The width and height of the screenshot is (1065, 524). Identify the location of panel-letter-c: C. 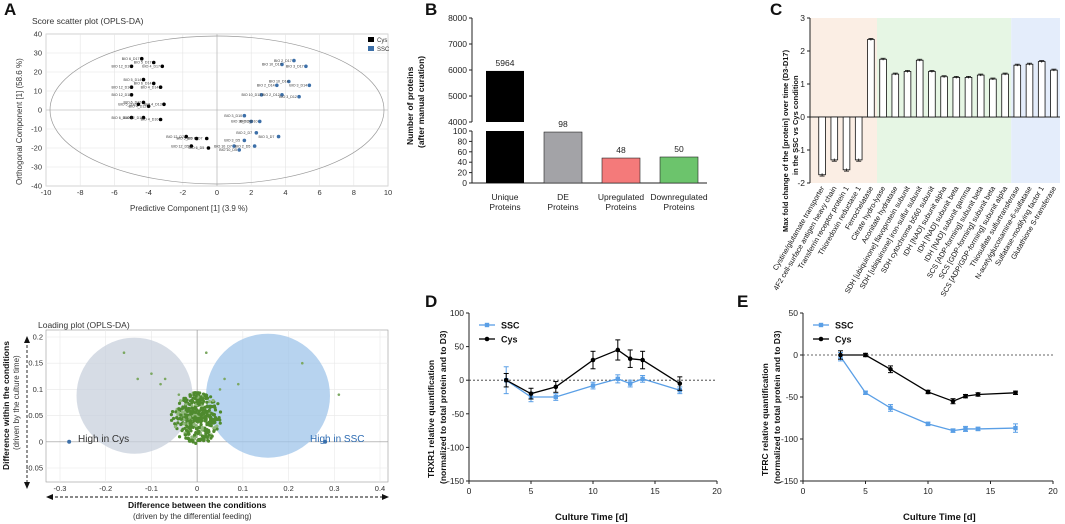
(776, 9).